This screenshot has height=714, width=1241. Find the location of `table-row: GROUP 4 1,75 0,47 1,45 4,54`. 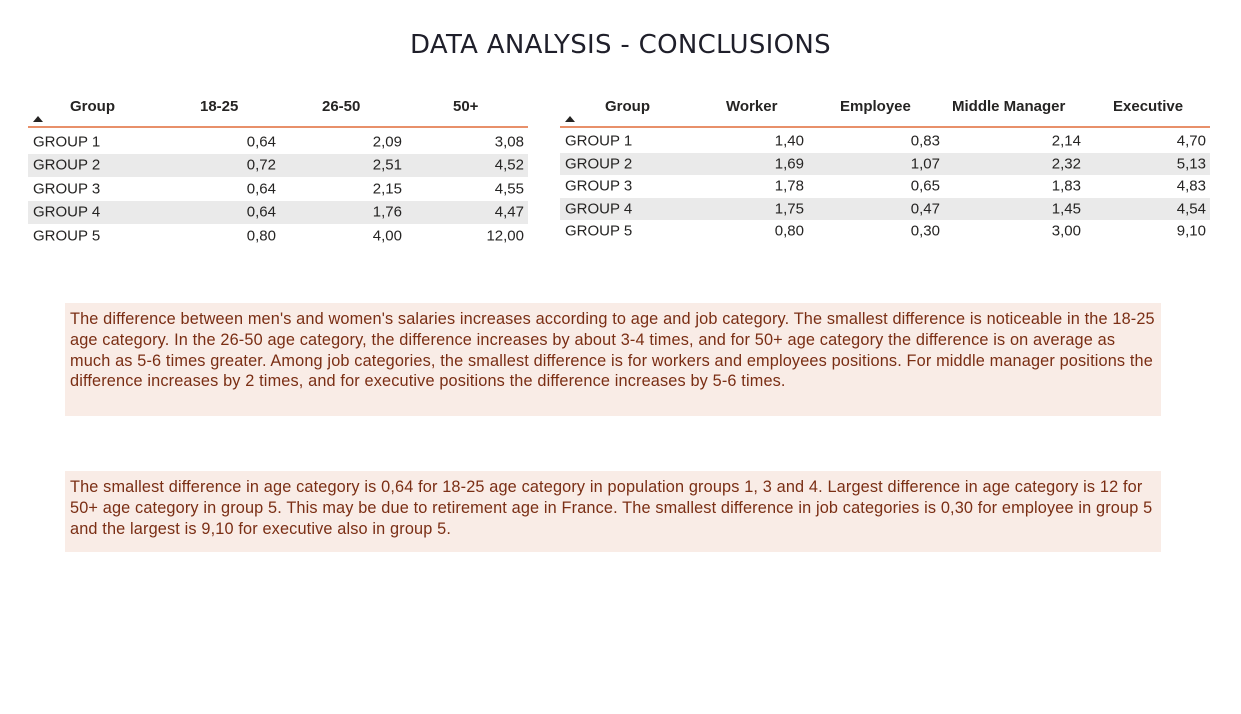

table-row: GROUP 4 1,75 0,47 1,45 4,54 is located at coordinates (885, 208).